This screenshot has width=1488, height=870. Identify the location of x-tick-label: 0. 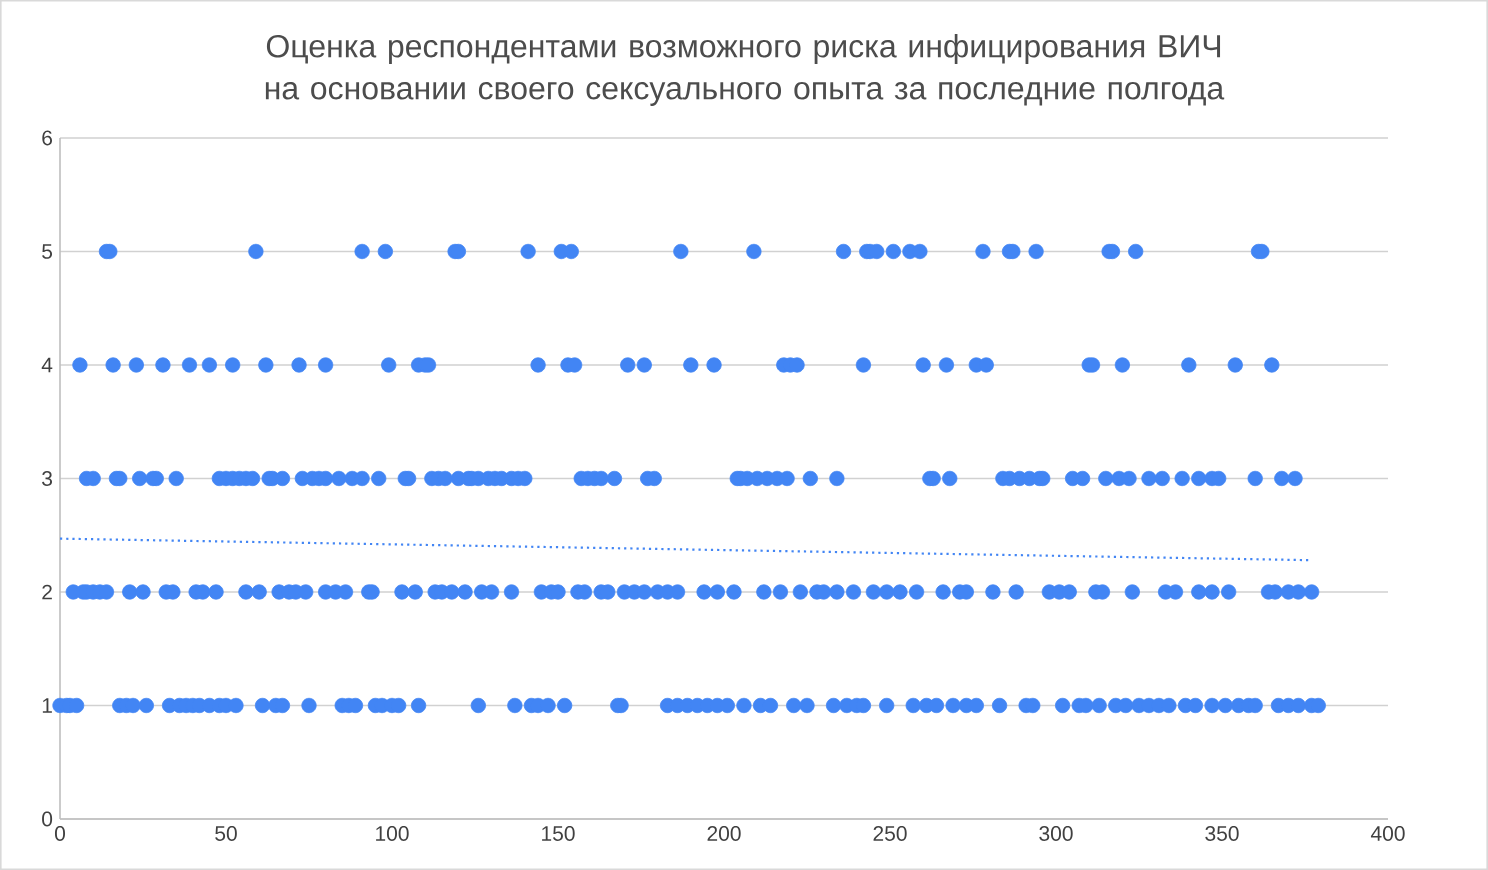
(60, 833).